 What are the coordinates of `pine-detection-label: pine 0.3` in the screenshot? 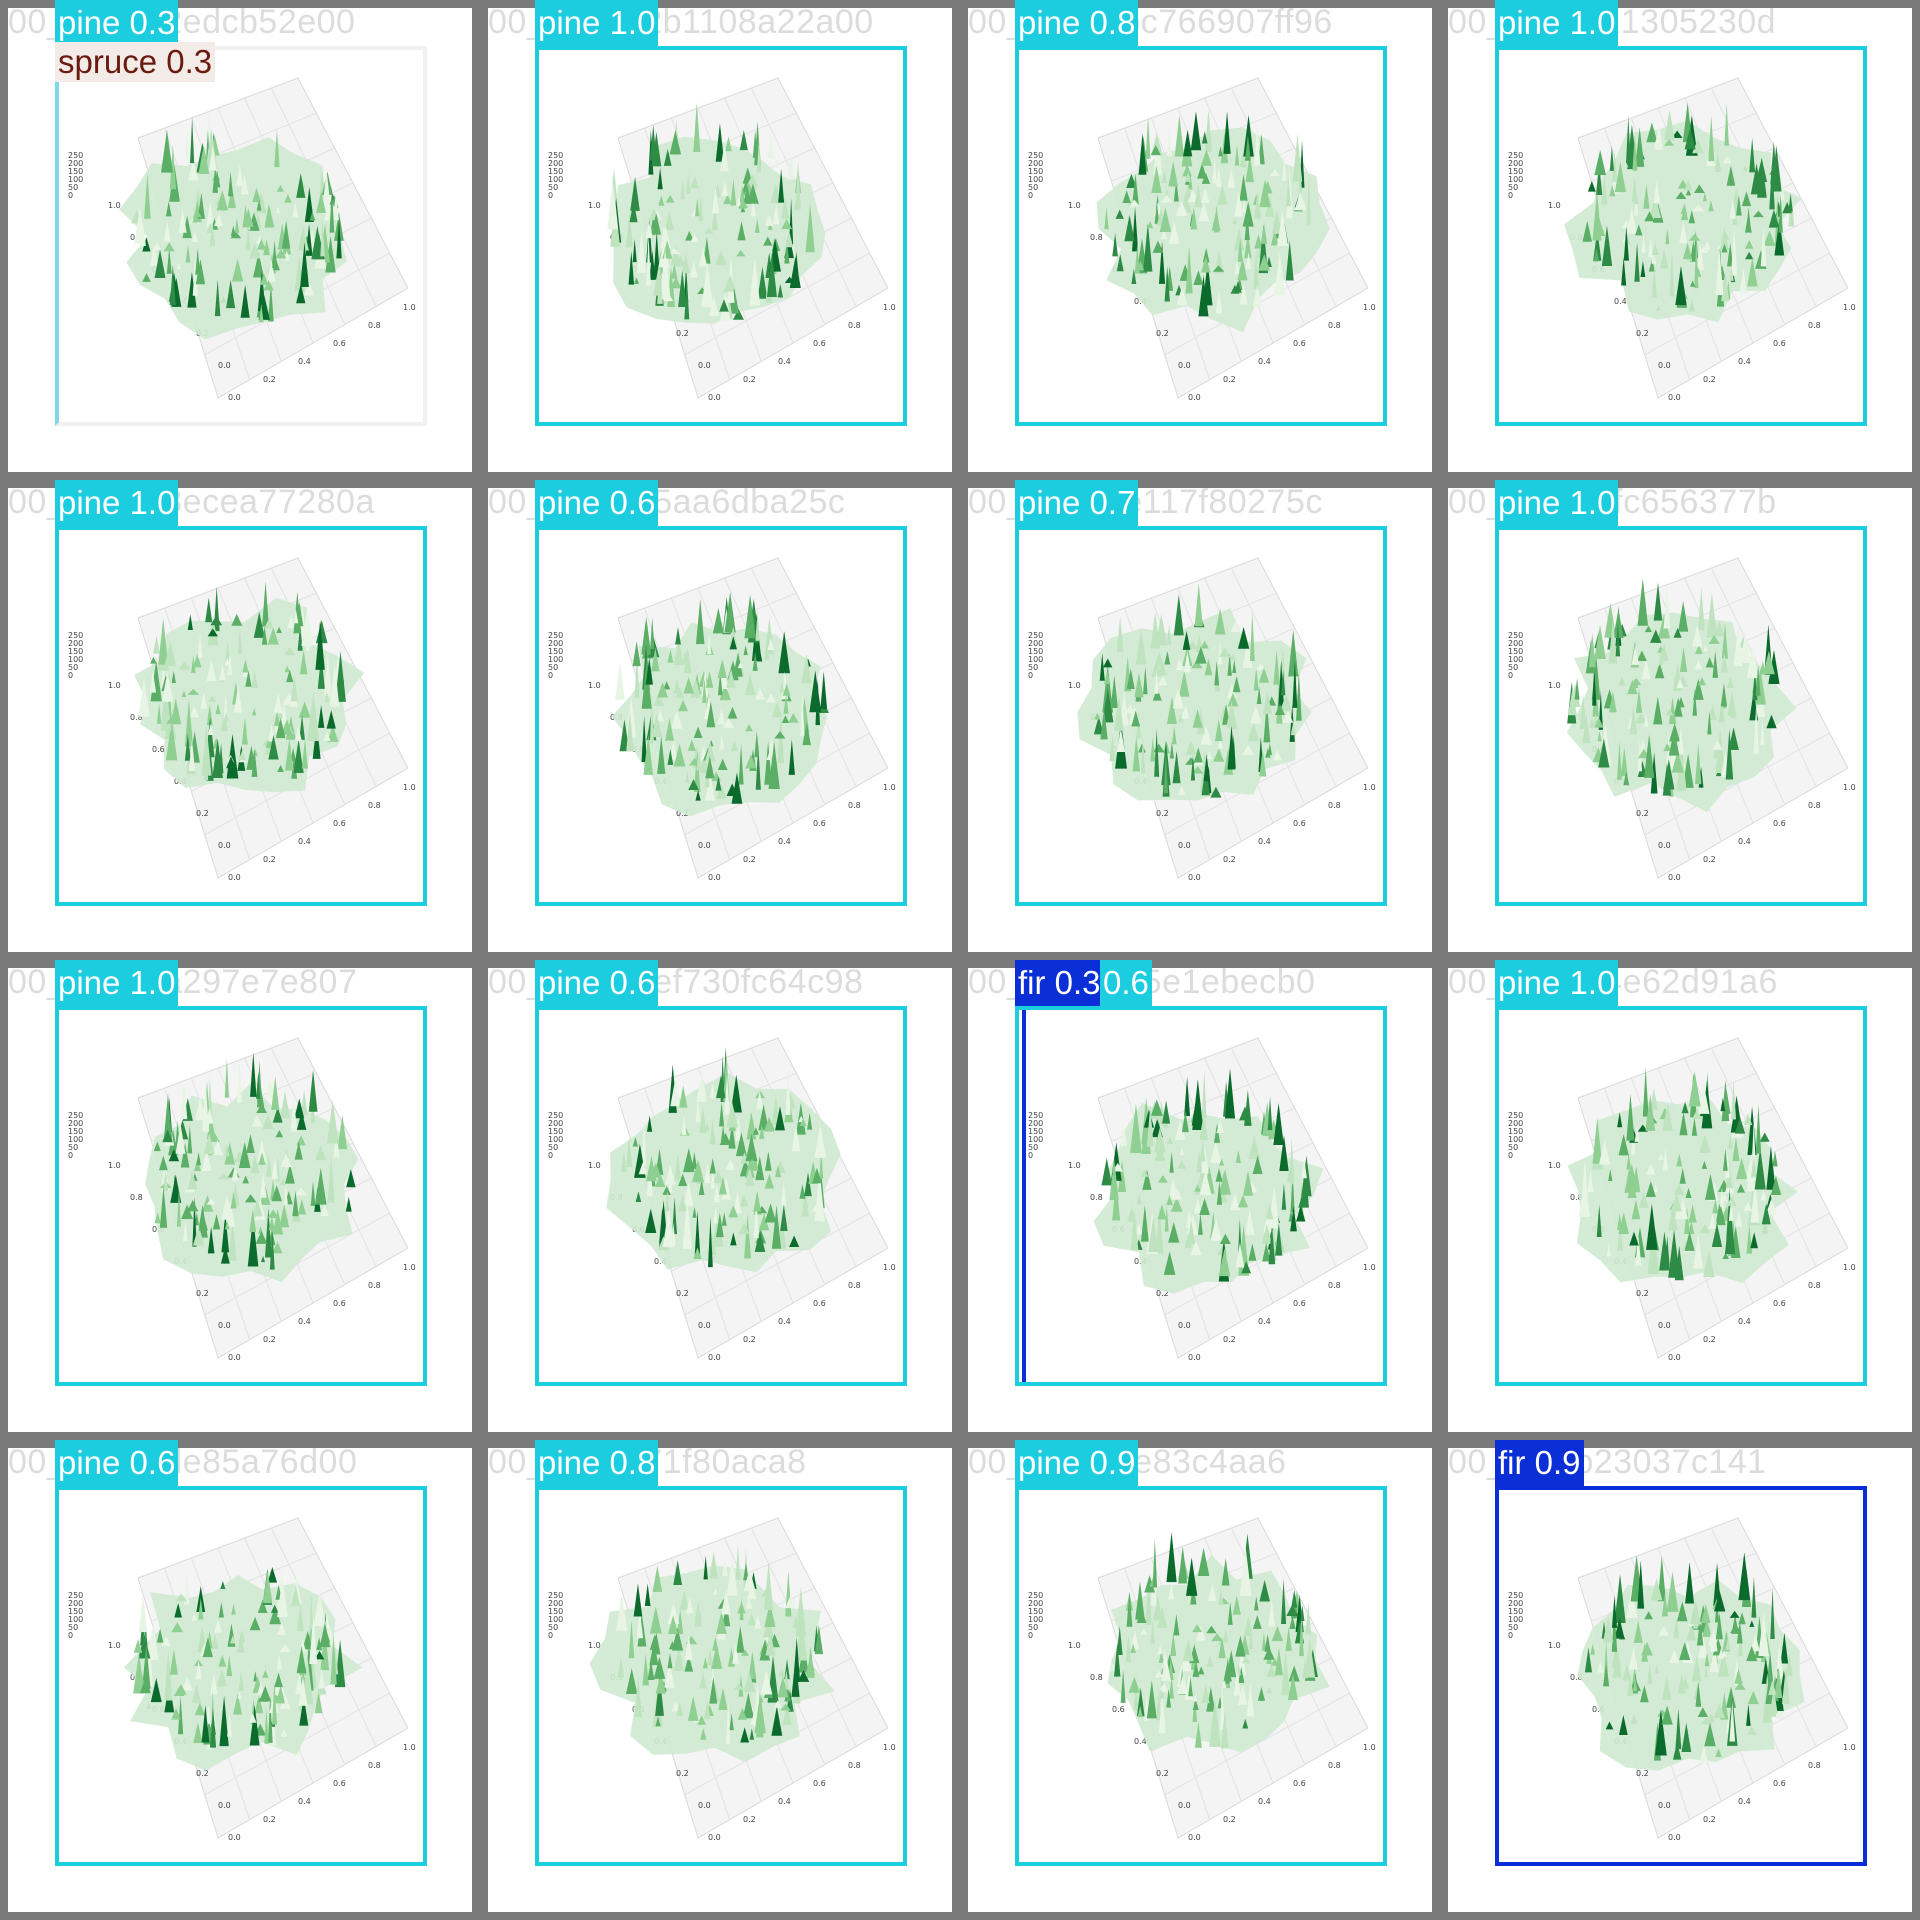 It's located at (117, 23).